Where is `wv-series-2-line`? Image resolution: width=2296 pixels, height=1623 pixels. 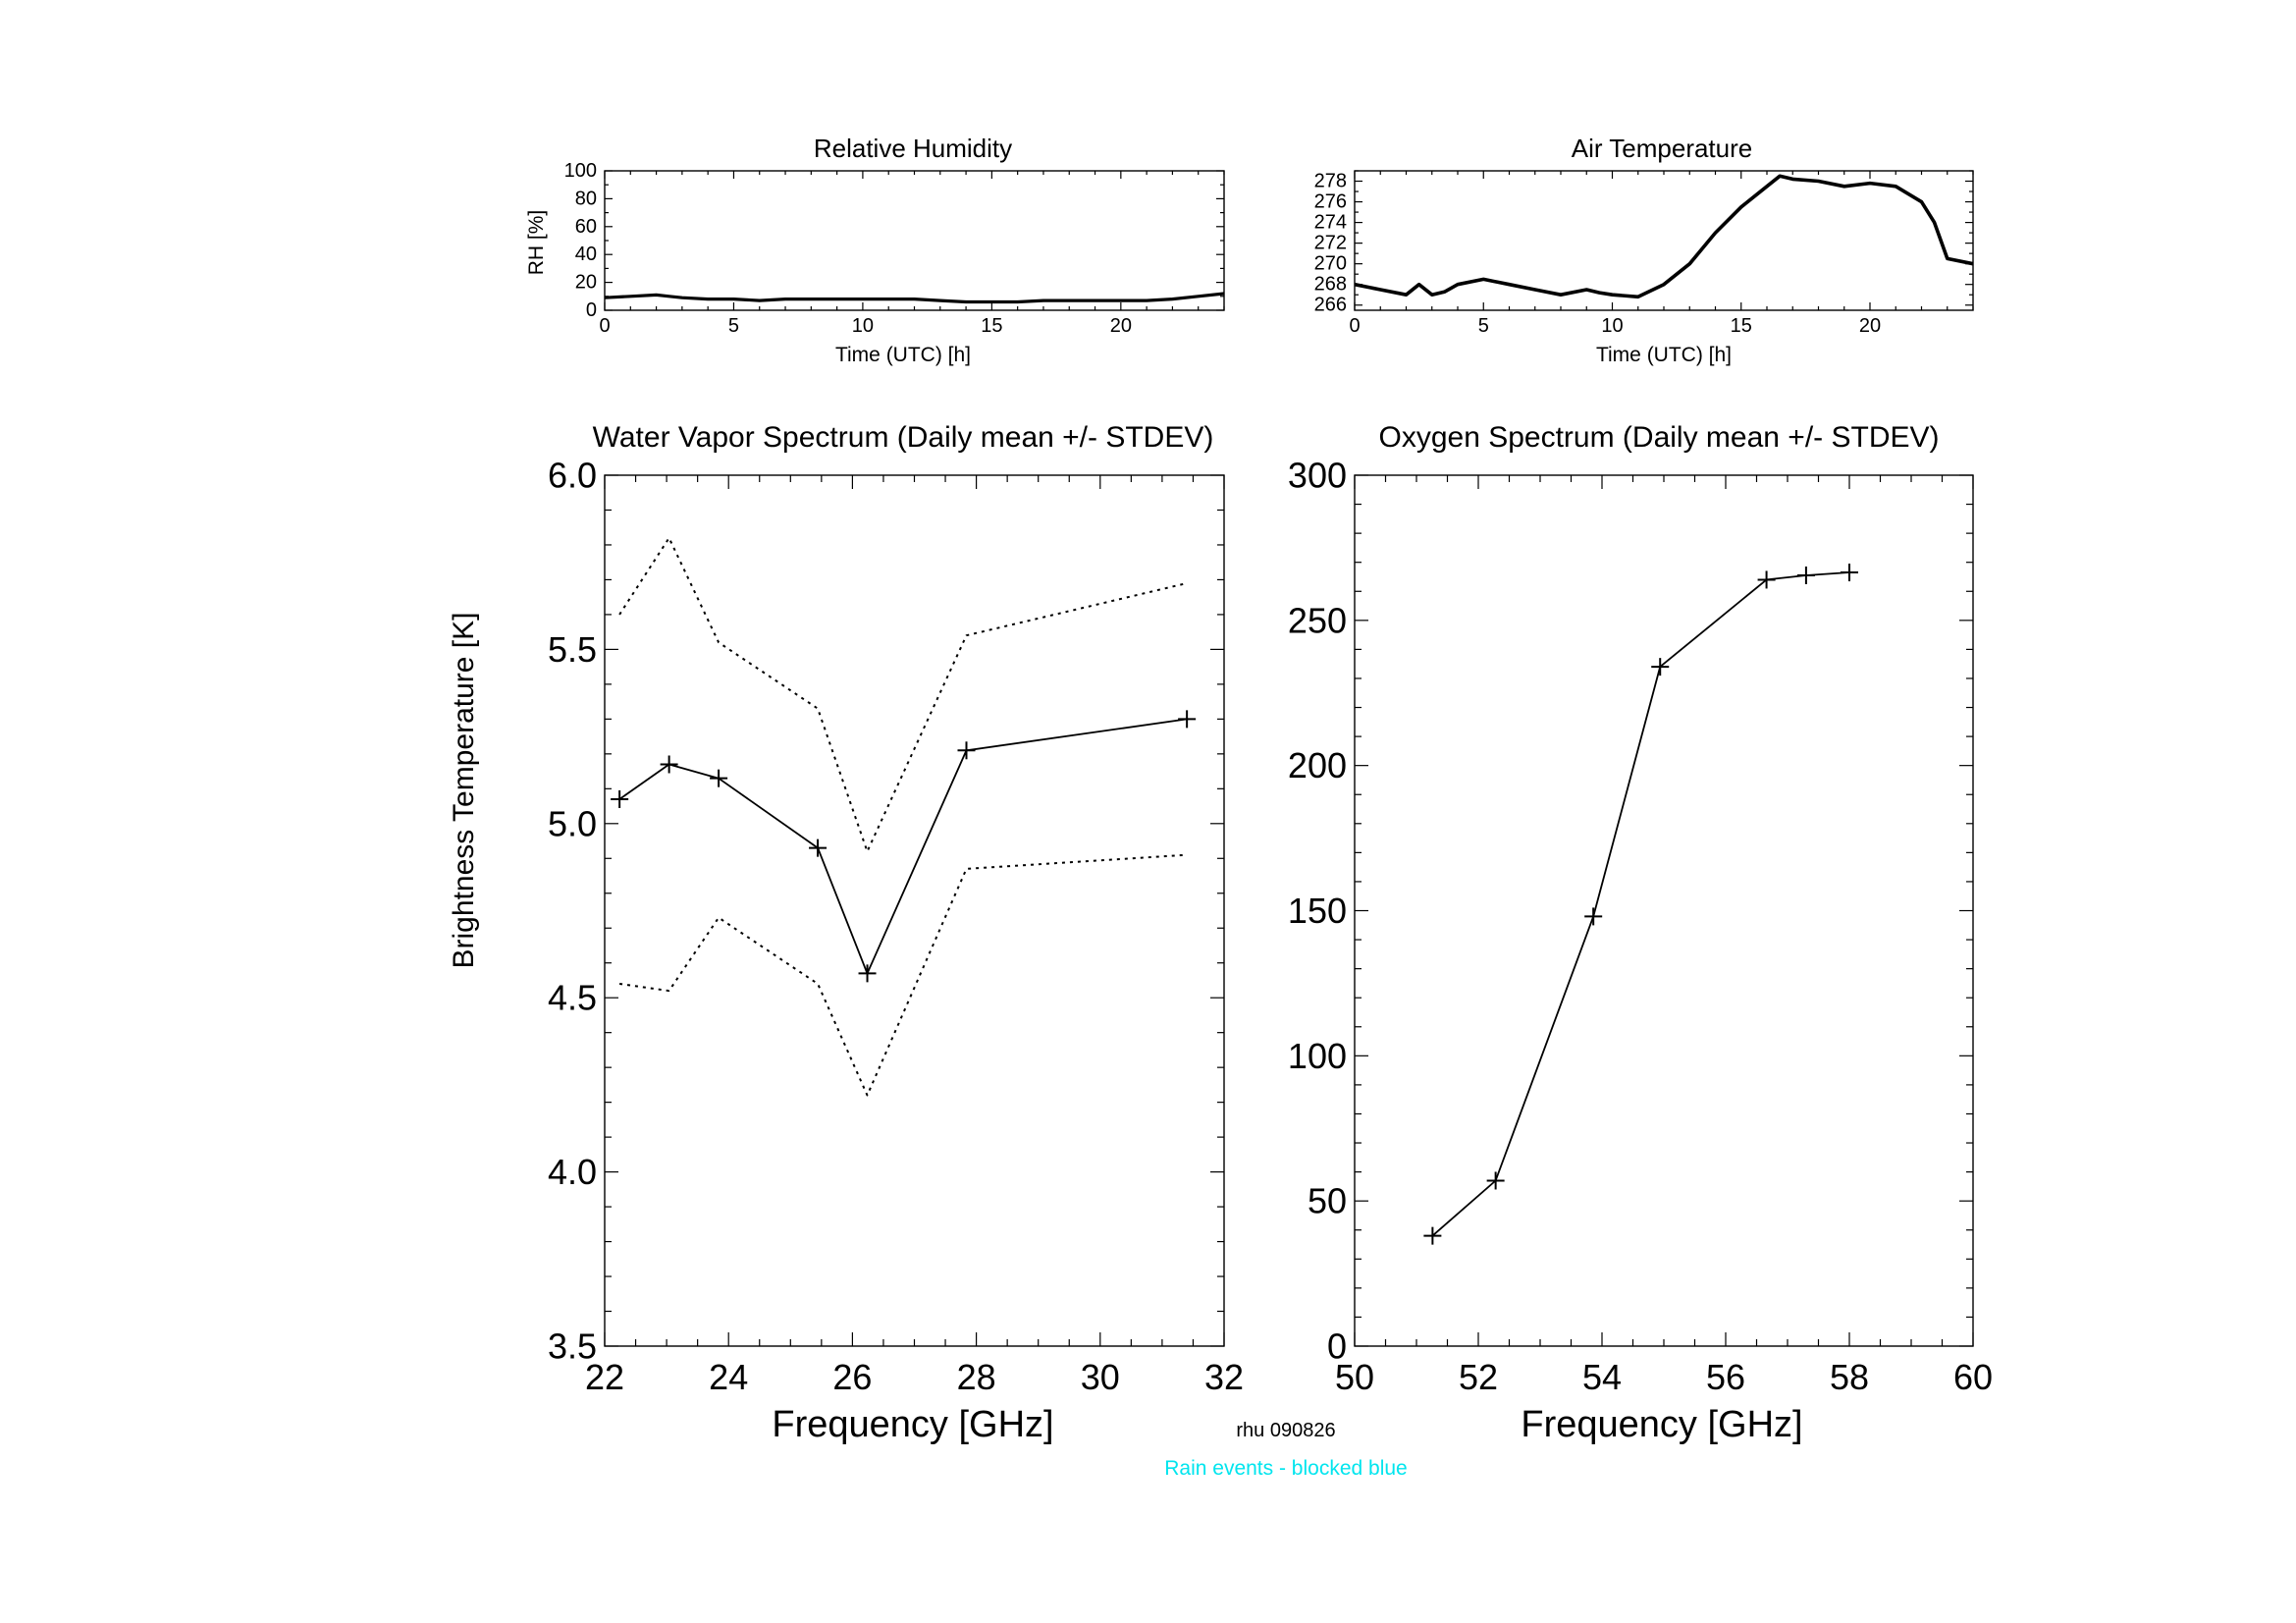 wv-series-2-line is located at coordinates (903, 975).